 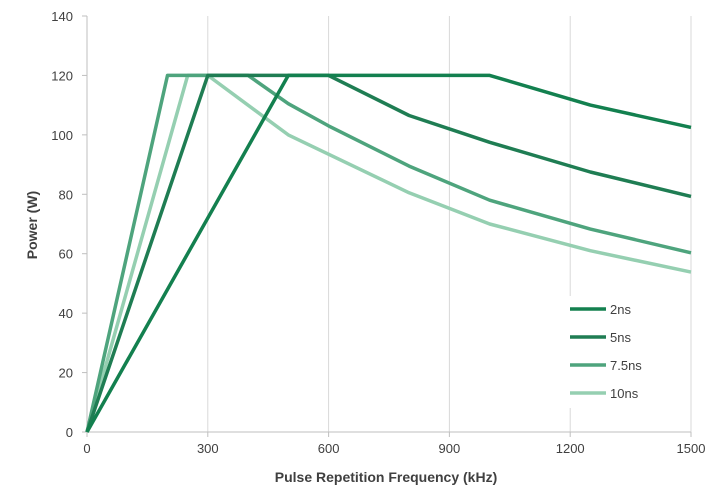 I want to click on x-tick-label-600: 600, so click(x=329, y=448).